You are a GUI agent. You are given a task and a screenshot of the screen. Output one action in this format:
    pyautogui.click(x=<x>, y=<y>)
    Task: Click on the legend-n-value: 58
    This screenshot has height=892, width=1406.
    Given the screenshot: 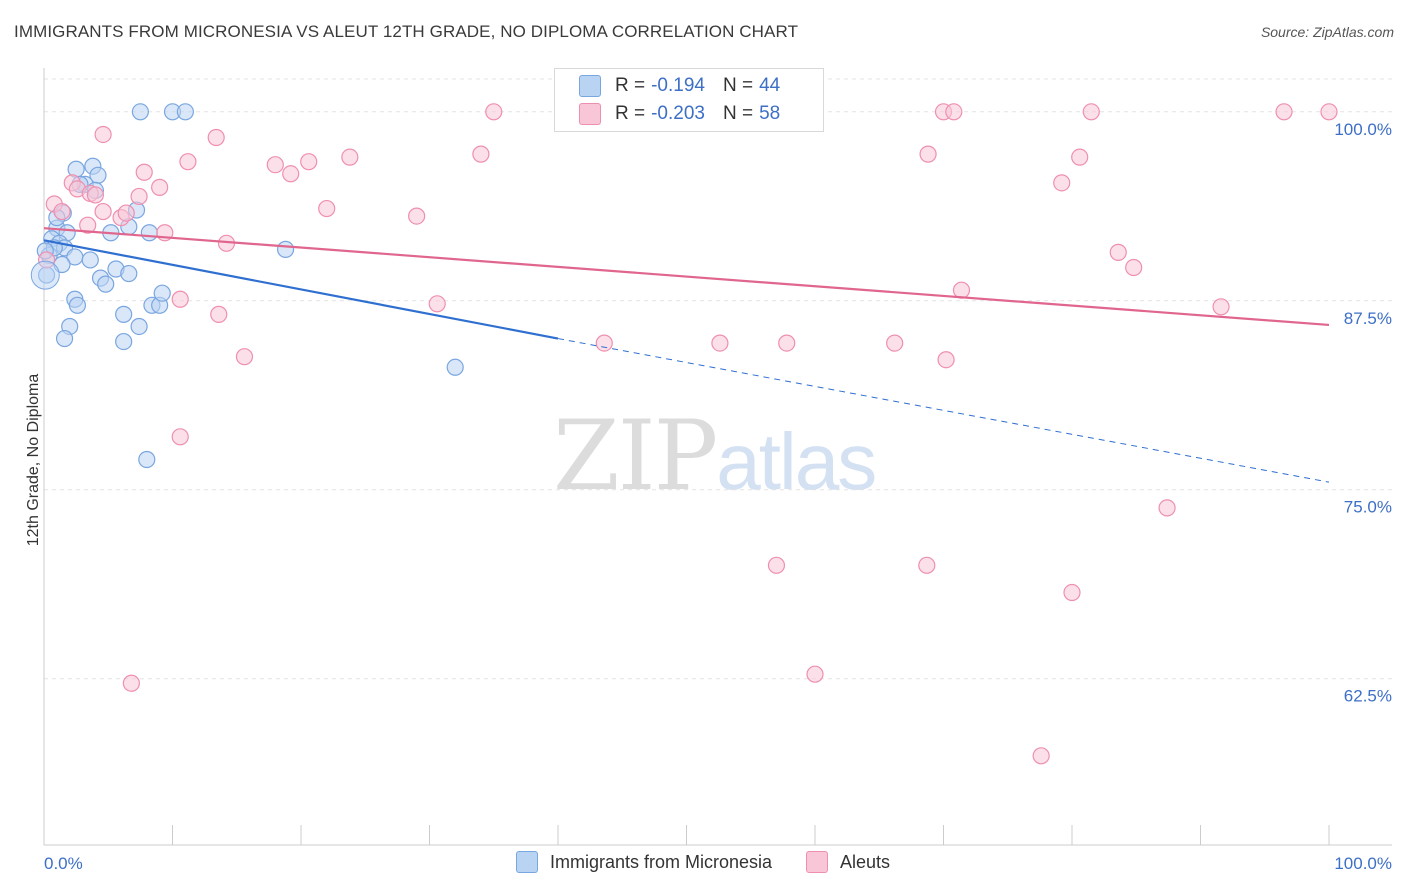 What is the action you would take?
    pyautogui.click(x=770, y=113)
    